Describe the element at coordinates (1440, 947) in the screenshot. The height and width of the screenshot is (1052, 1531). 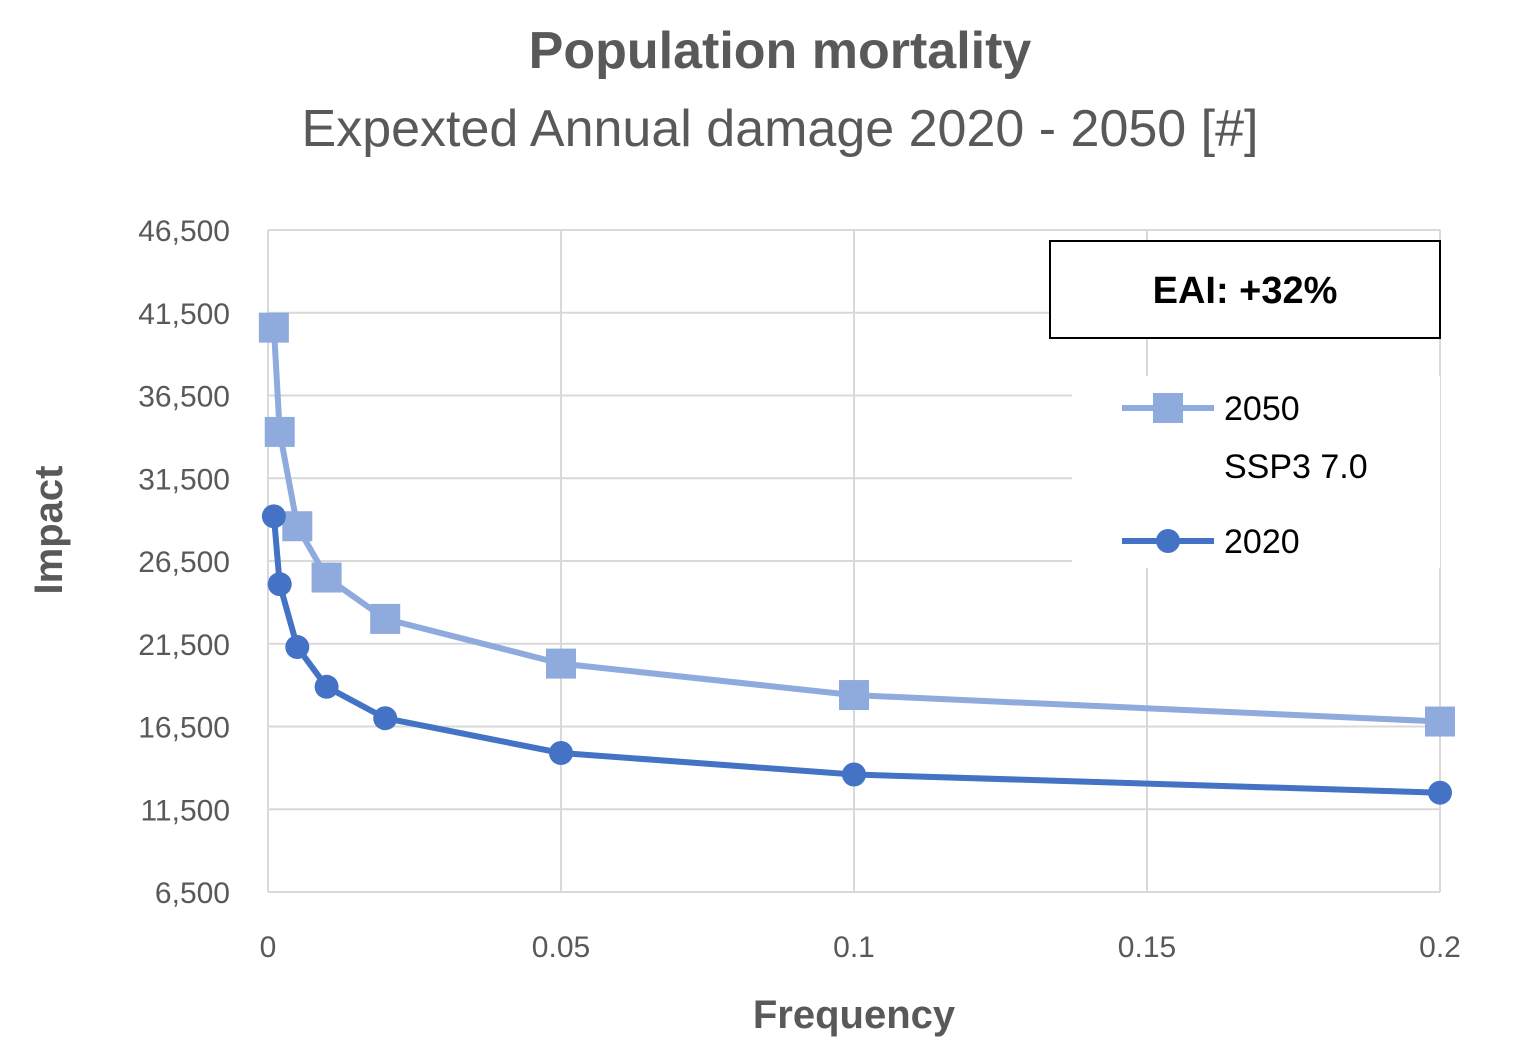
I see `x-tick-label: 0.2` at that location.